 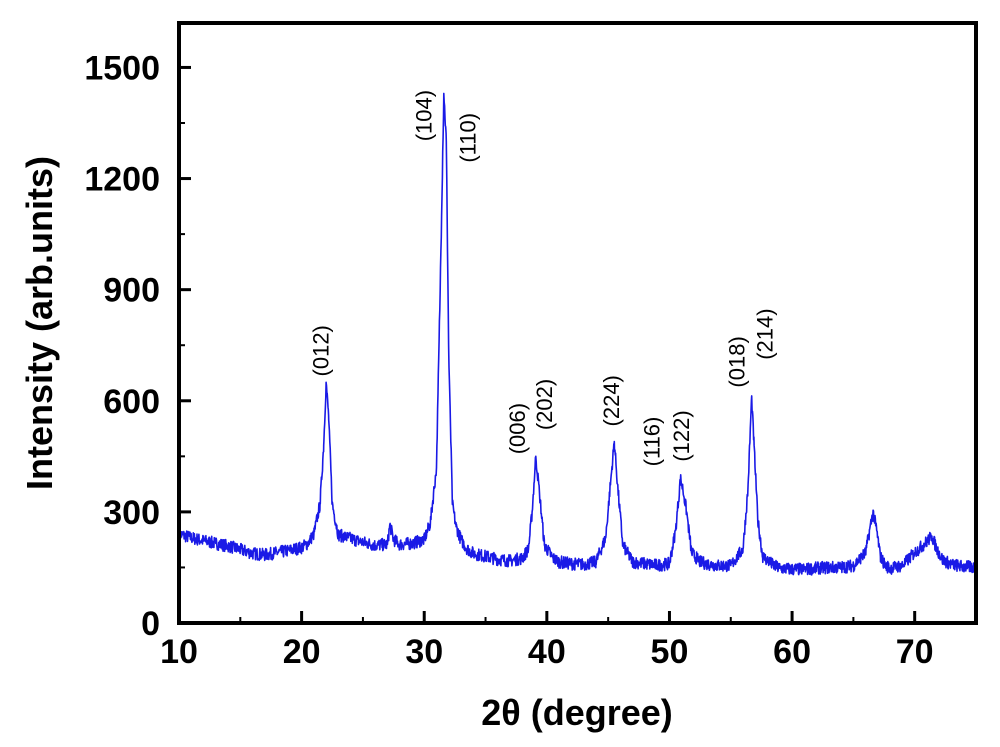 What do you see at coordinates (424, 652) in the screenshot?
I see `x-tick-label: 30` at bounding box center [424, 652].